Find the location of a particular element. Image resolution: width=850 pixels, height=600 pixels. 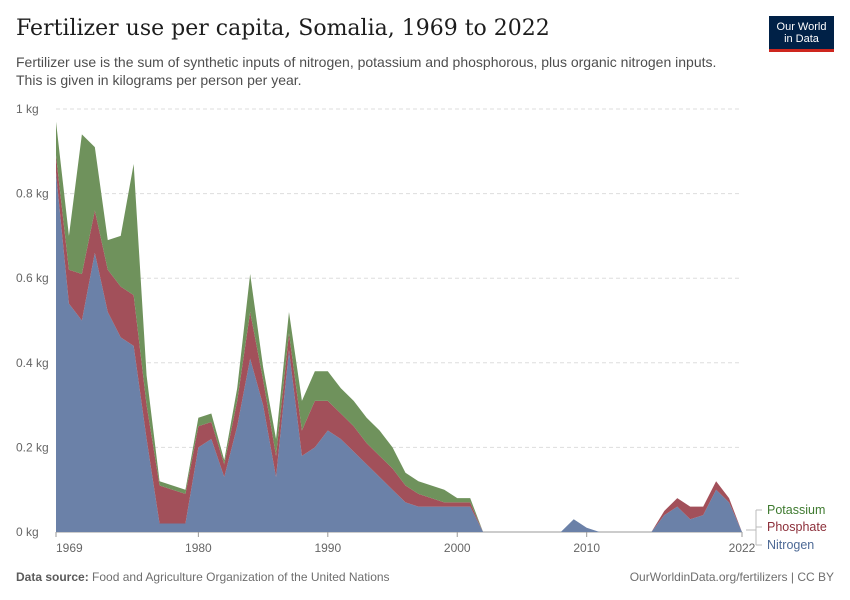

data-source-label: Data source: is located at coordinates (52, 577).